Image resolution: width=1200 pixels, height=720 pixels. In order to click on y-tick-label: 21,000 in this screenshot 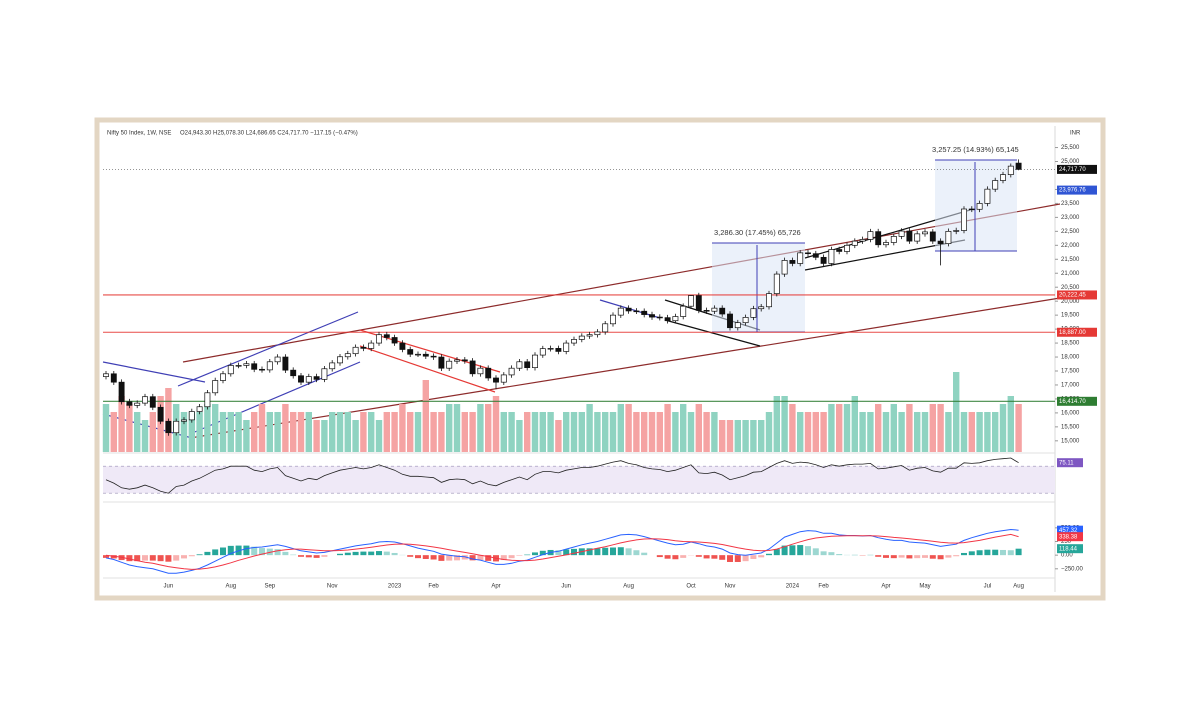, I will do `click(1070, 274)`.